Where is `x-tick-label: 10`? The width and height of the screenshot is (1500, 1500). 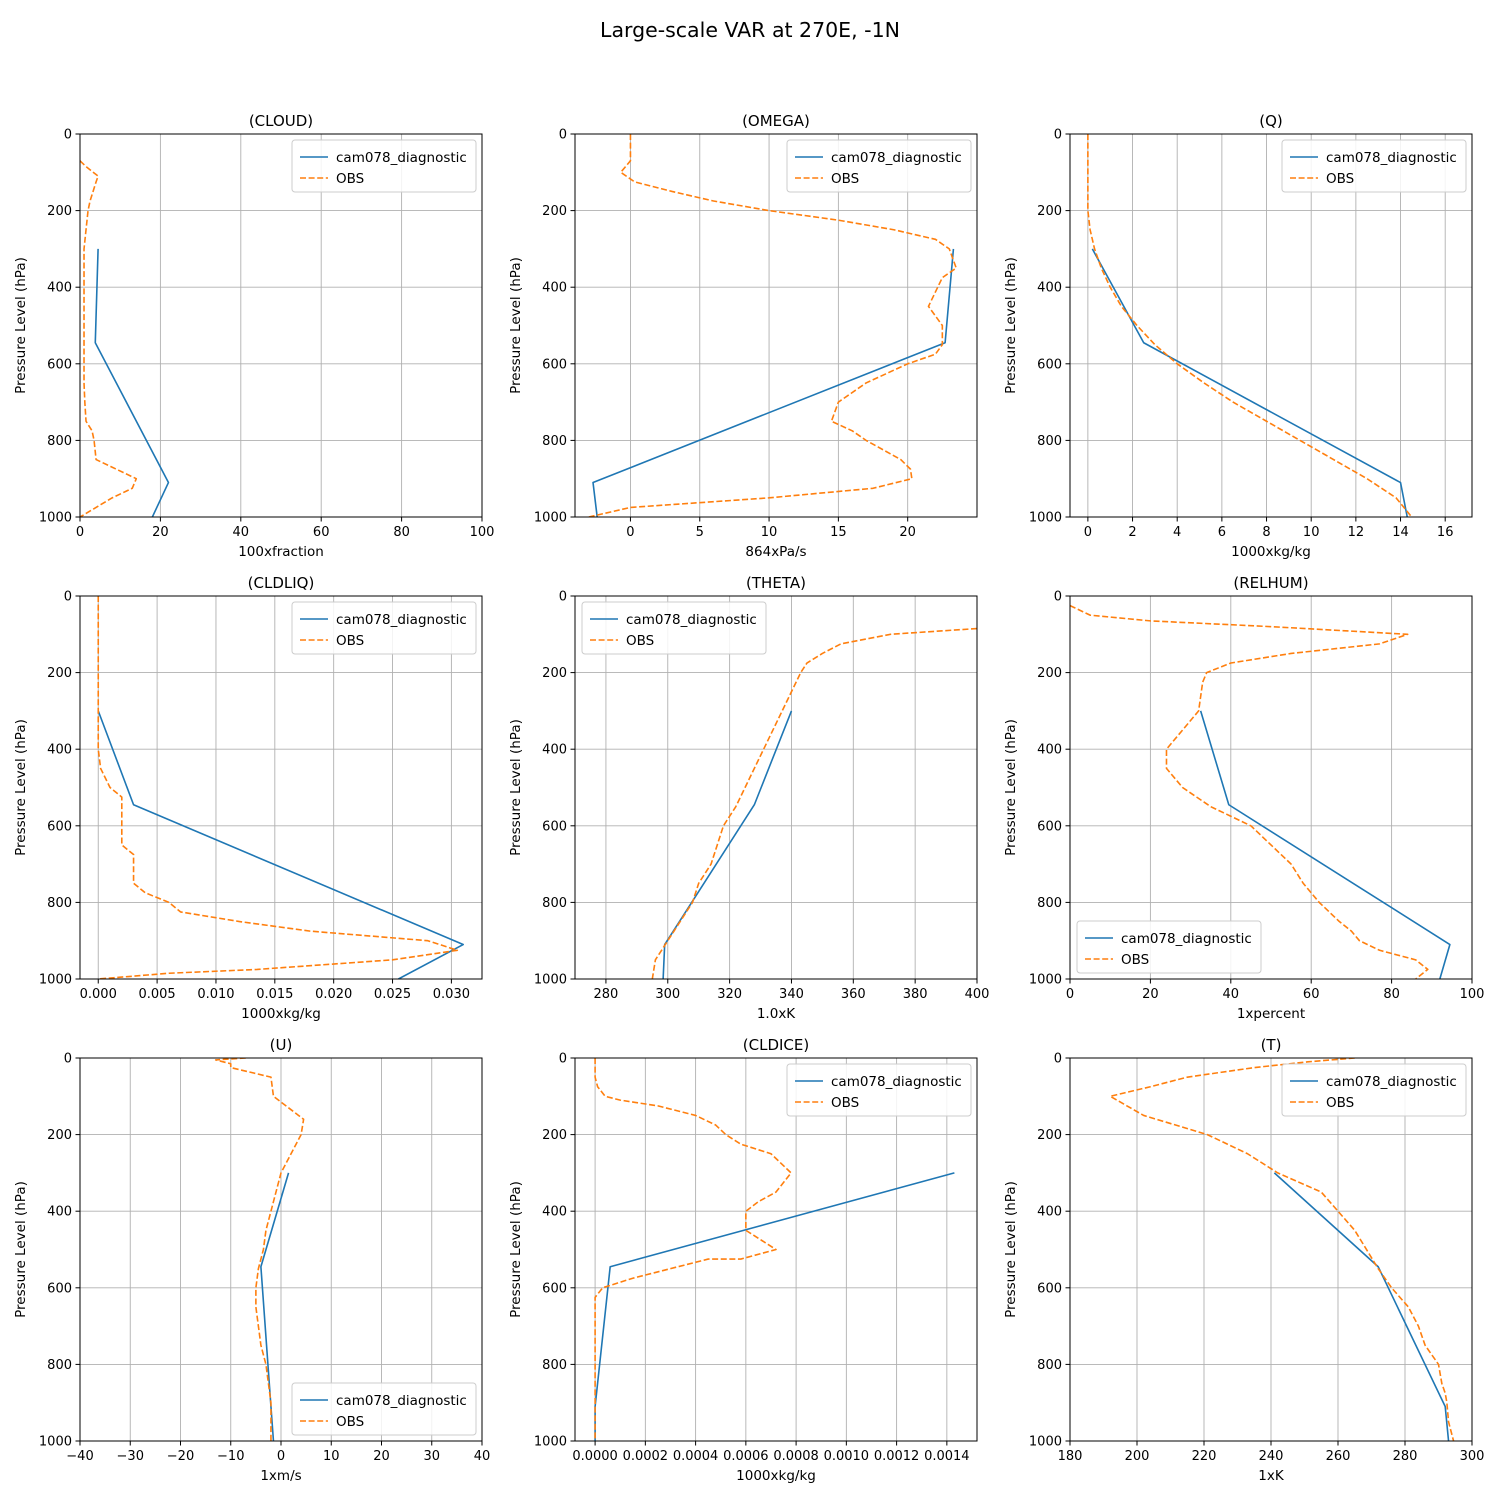 x-tick-label: 10 is located at coordinates (331, 1456).